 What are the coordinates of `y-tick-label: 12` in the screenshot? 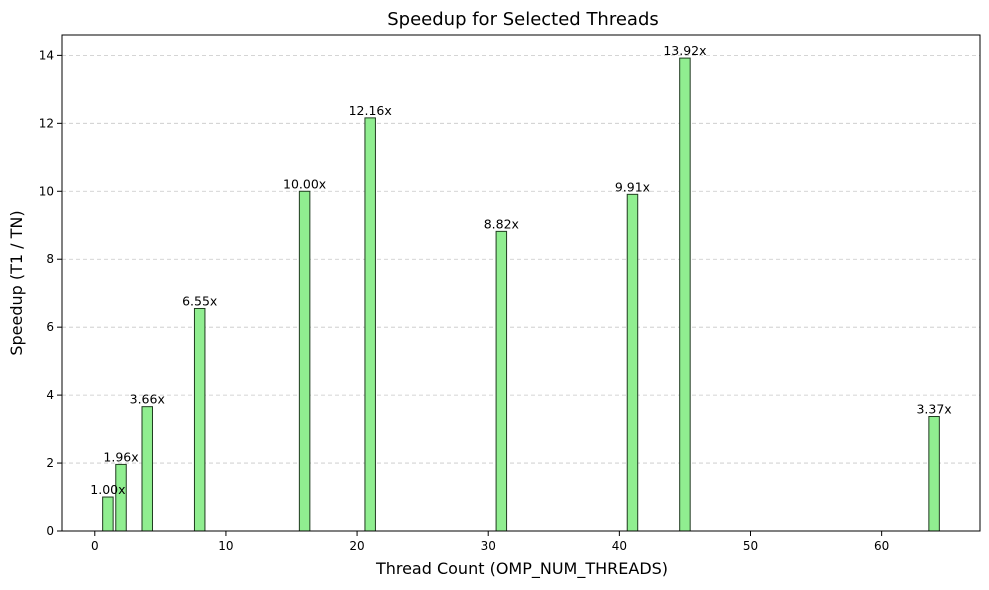 It's located at (46, 123).